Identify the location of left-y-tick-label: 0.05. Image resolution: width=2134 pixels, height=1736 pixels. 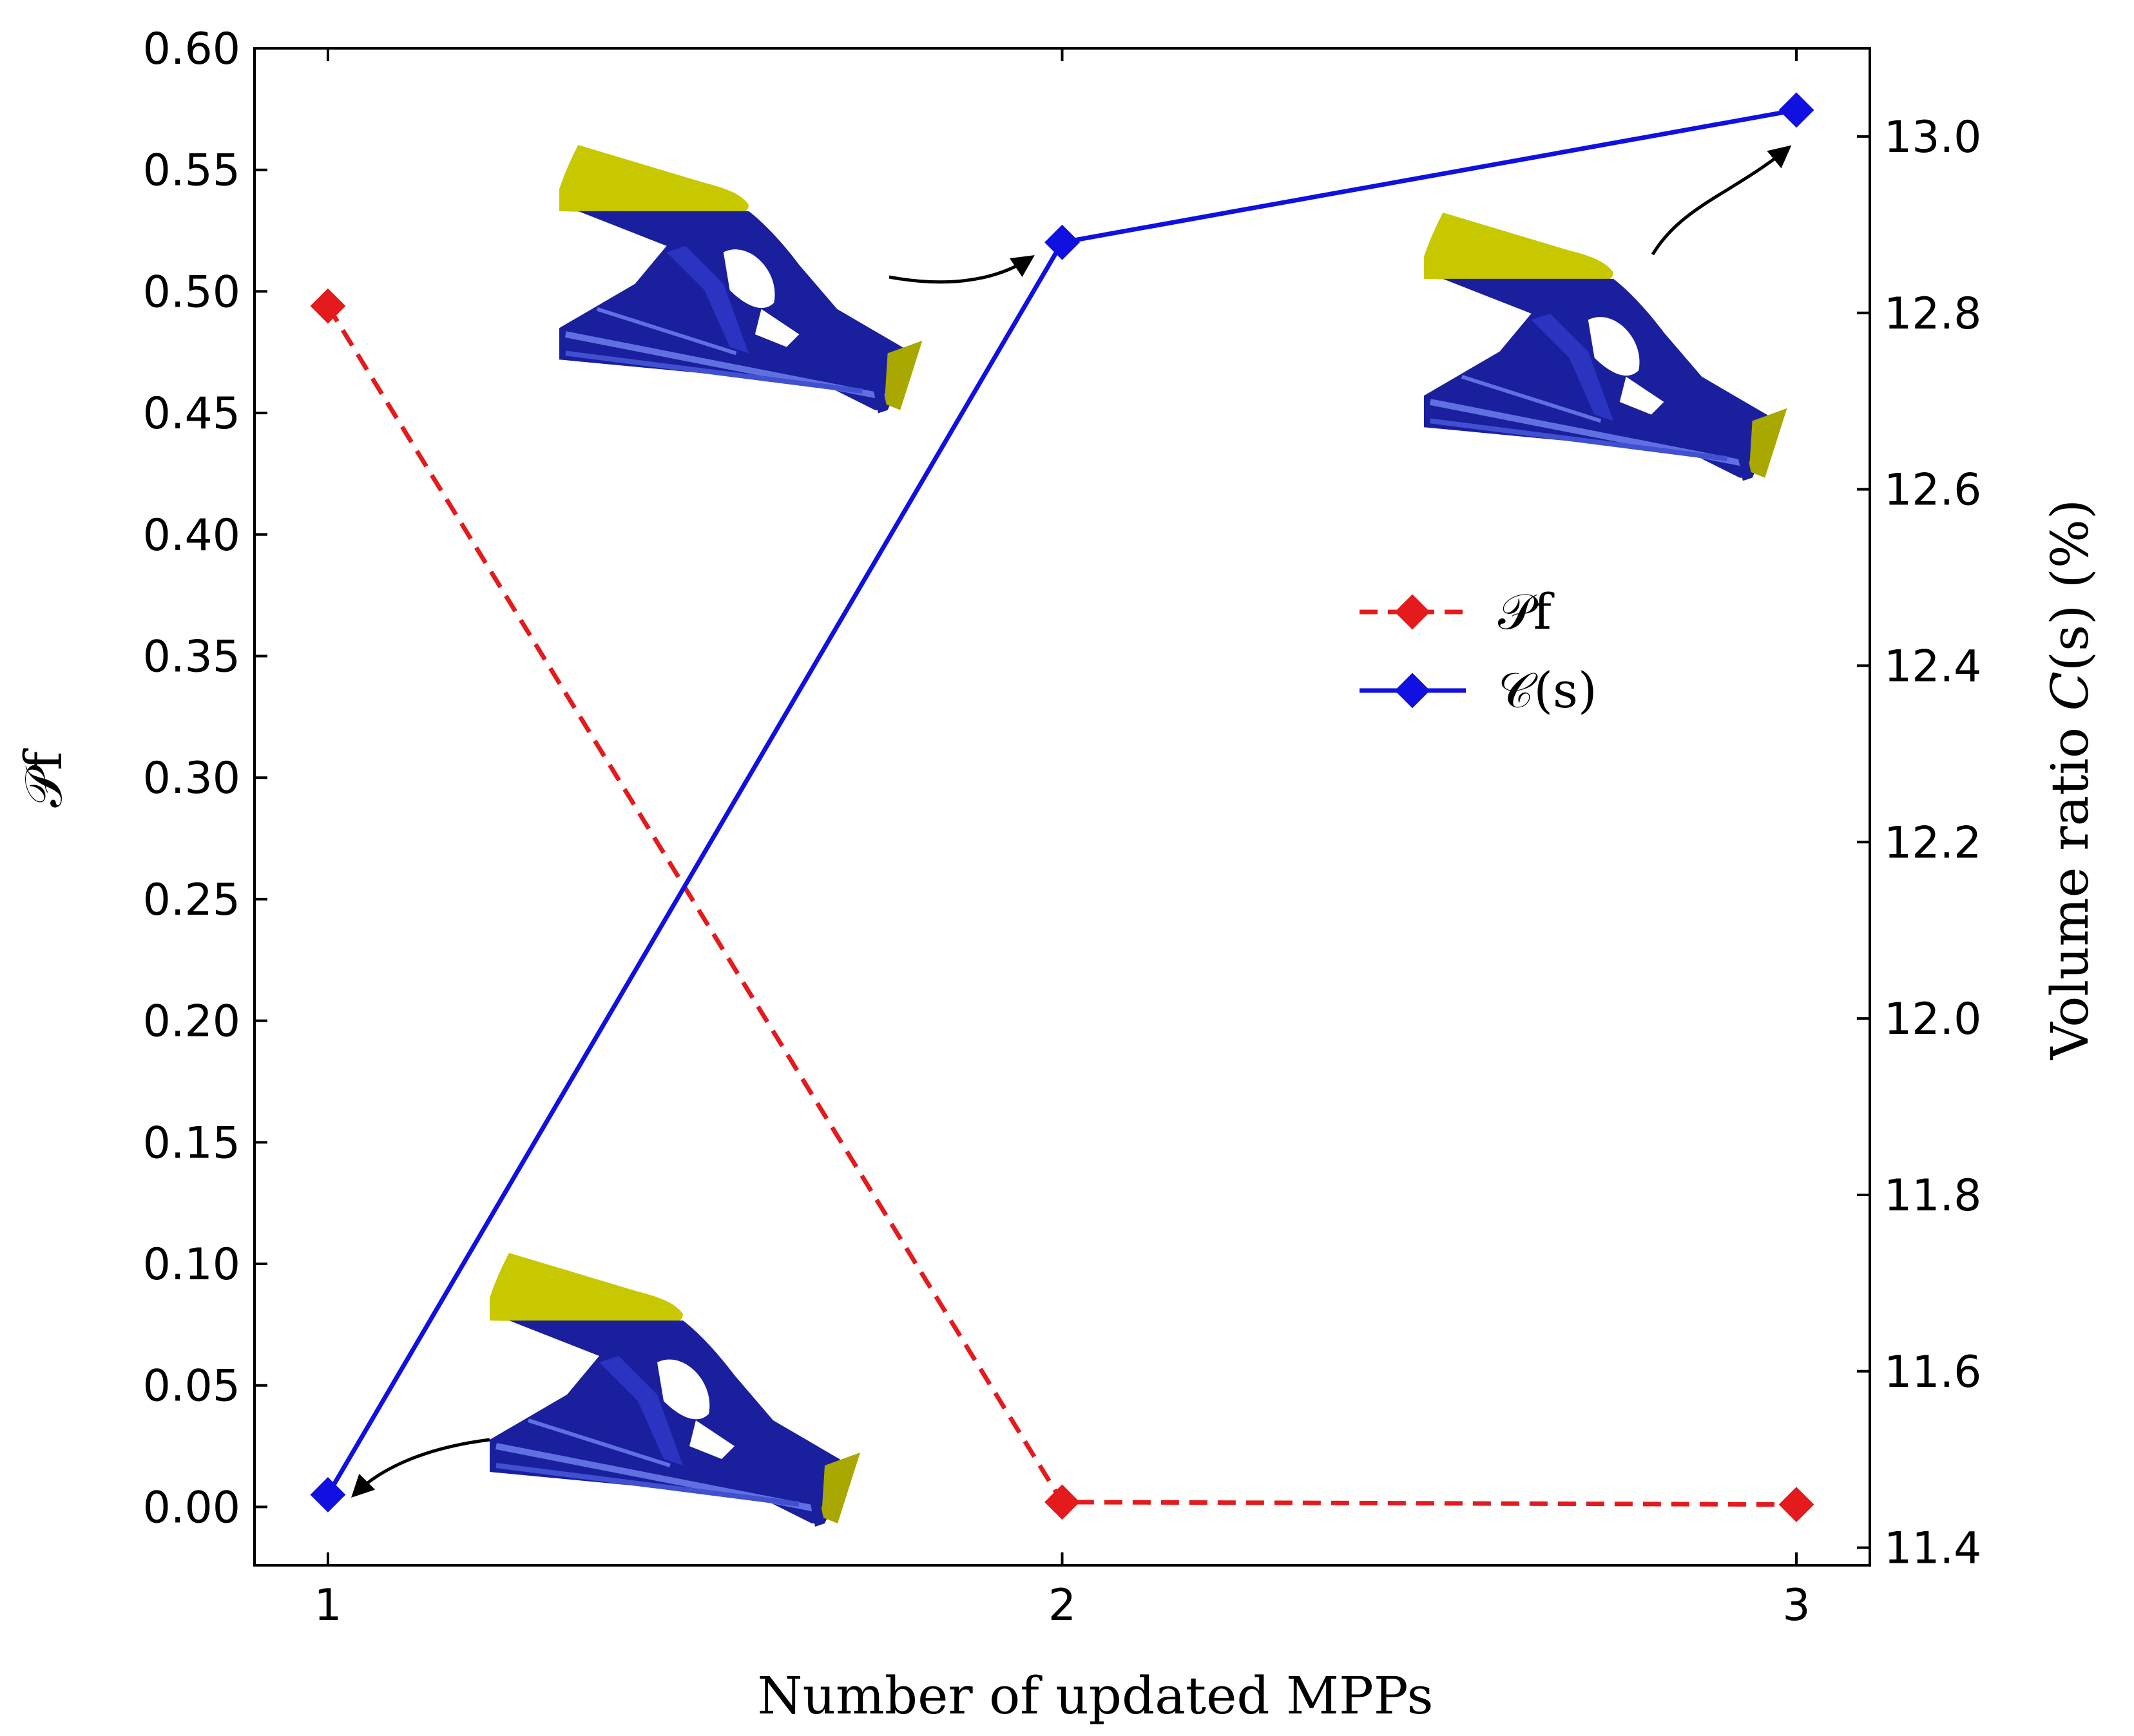
(191, 1387).